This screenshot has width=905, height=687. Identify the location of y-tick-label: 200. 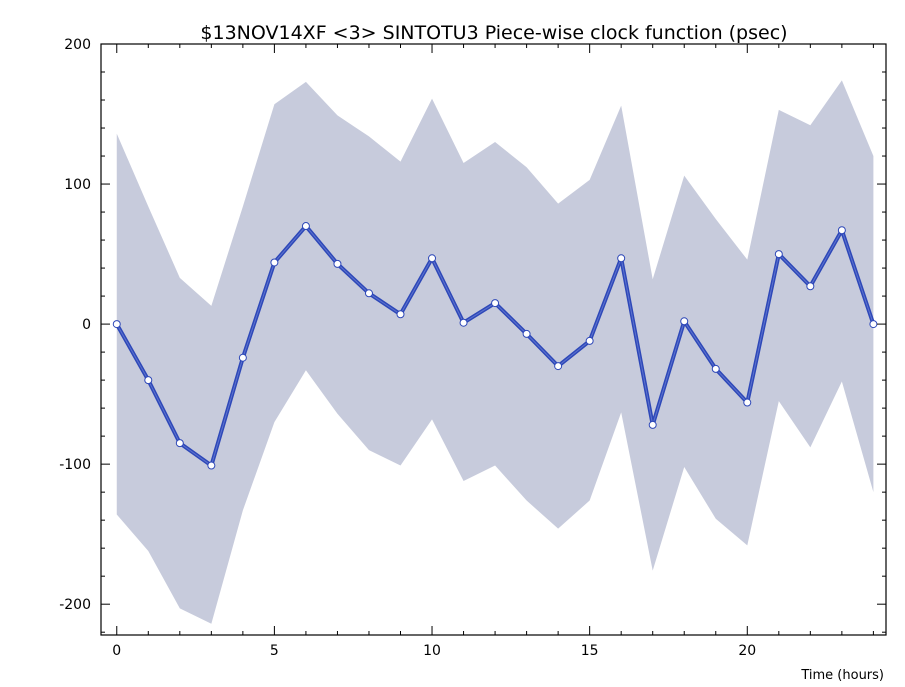
(77, 45).